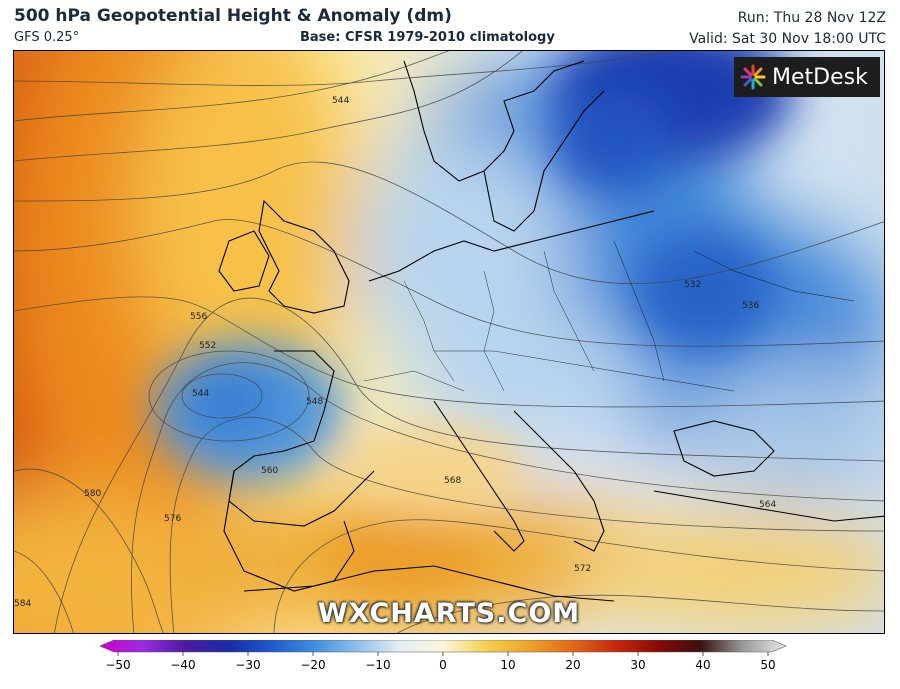 The width and height of the screenshot is (900, 689). What do you see at coordinates (767, 665) in the screenshot?
I see `colorbar-tick-label: 50` at bounding box center [767, 665].